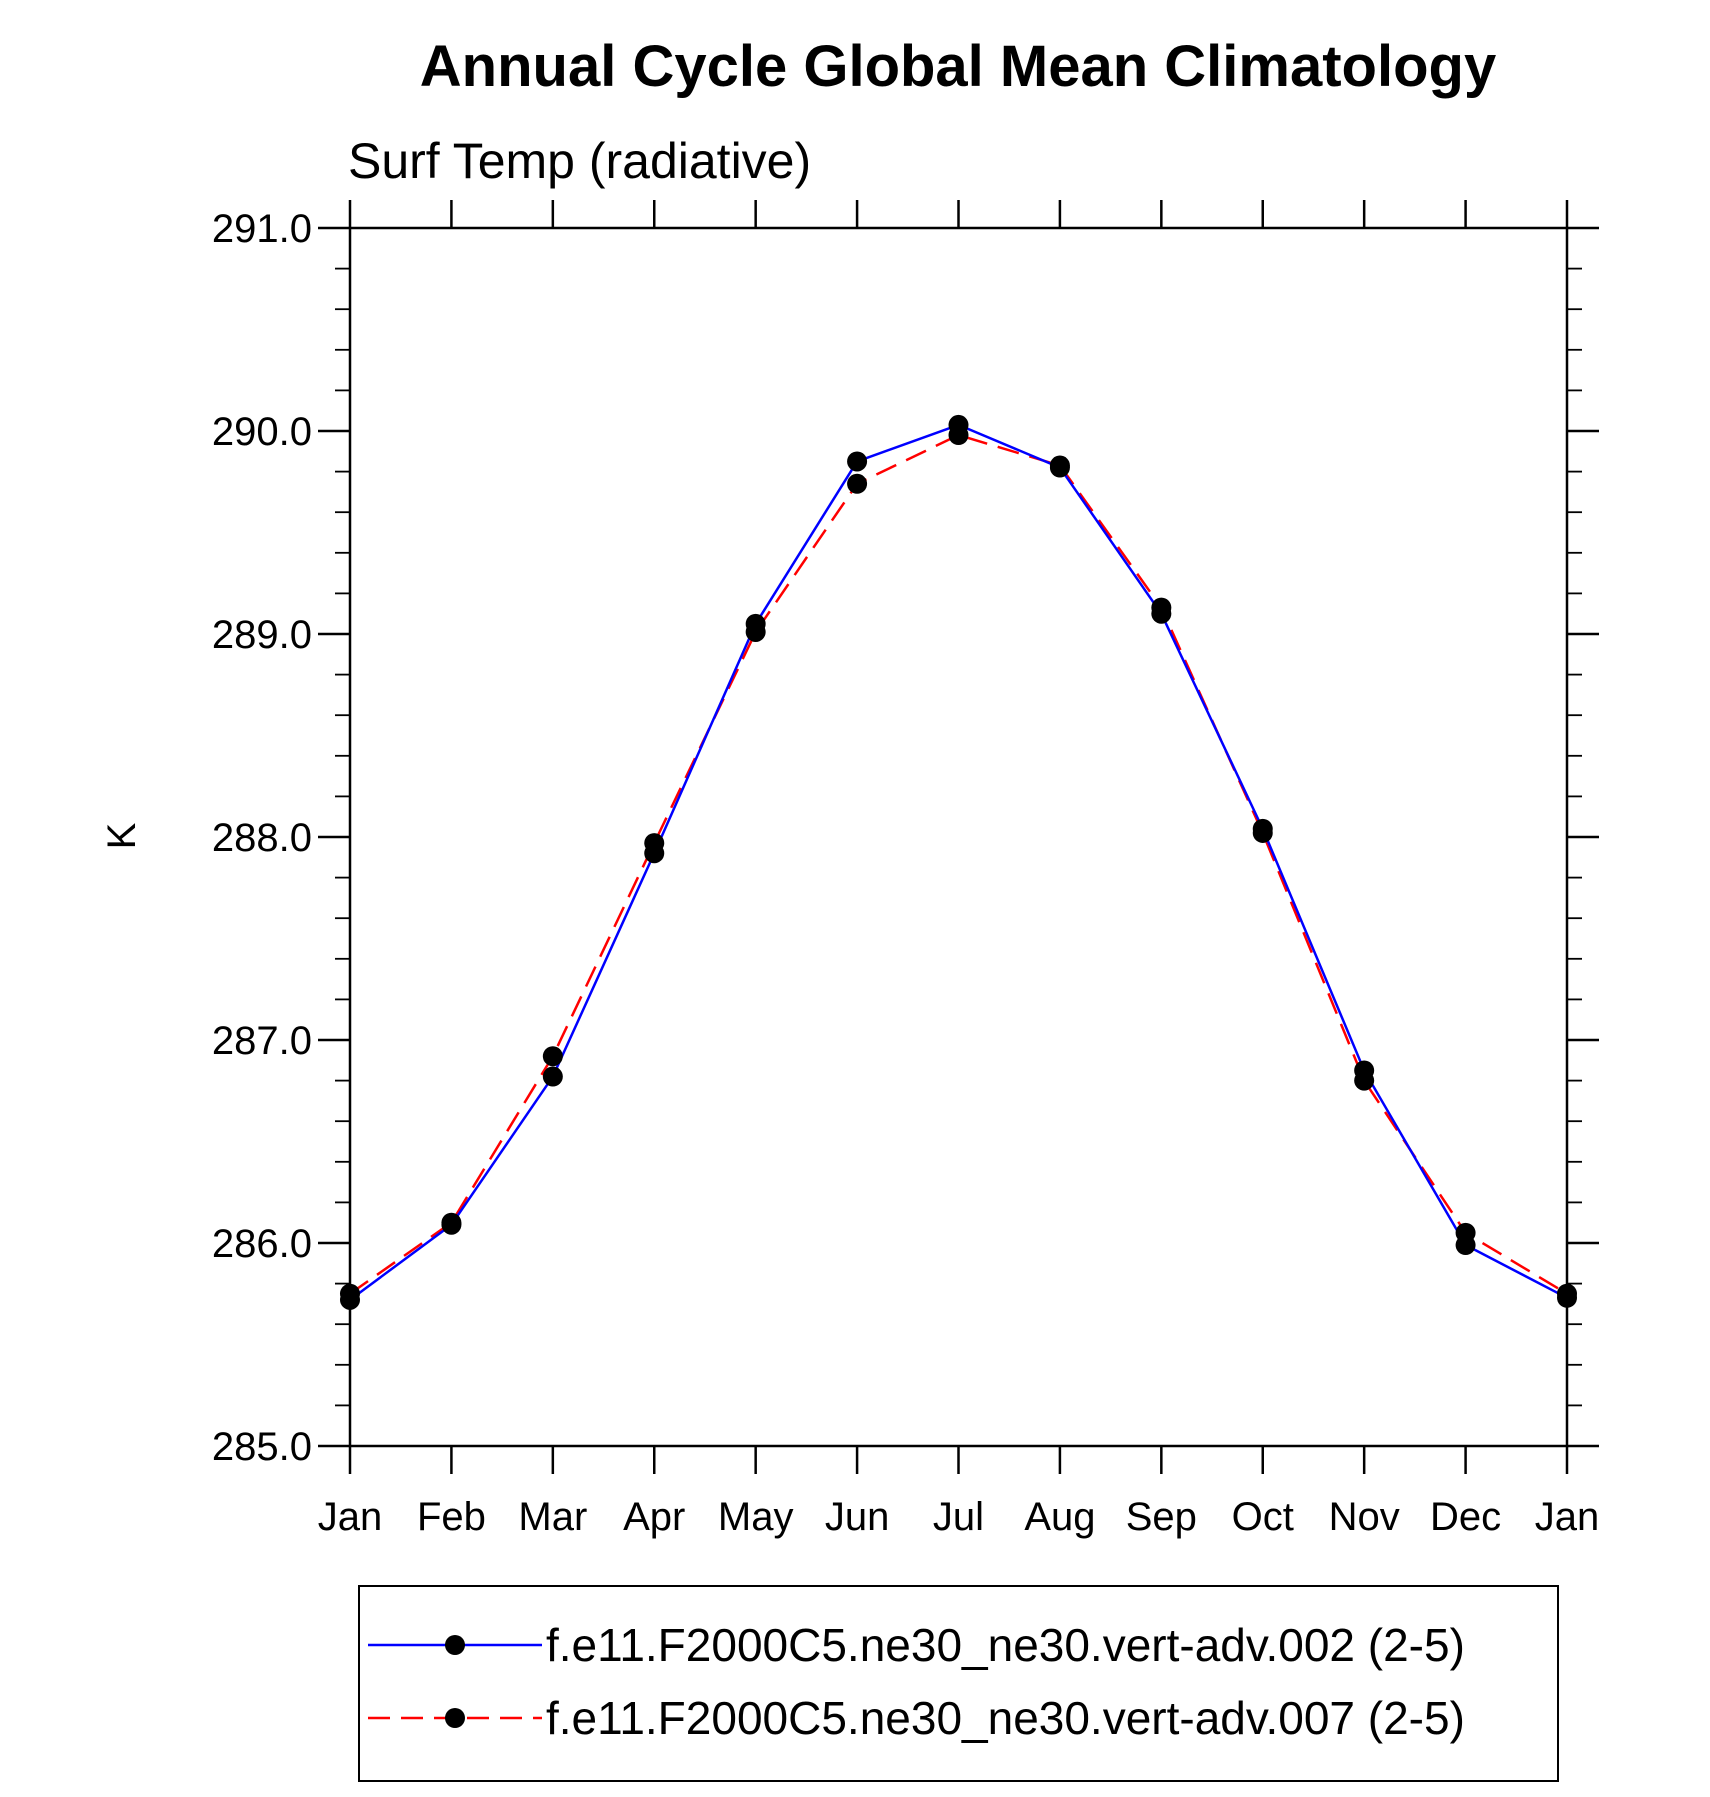  I want to click on x-tick-label: Aug, so click(1059, 1517).